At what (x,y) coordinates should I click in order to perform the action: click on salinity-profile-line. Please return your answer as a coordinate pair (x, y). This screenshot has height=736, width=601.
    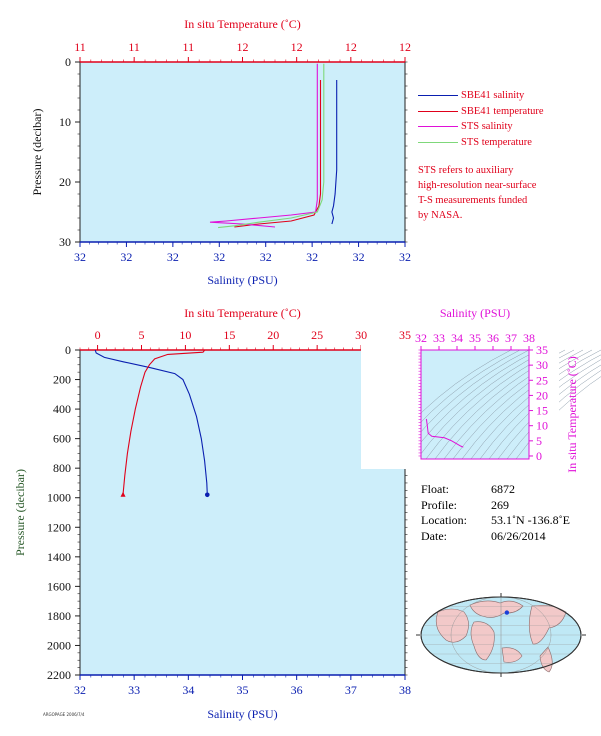
    Looking at the image, I should click on (151, 422).